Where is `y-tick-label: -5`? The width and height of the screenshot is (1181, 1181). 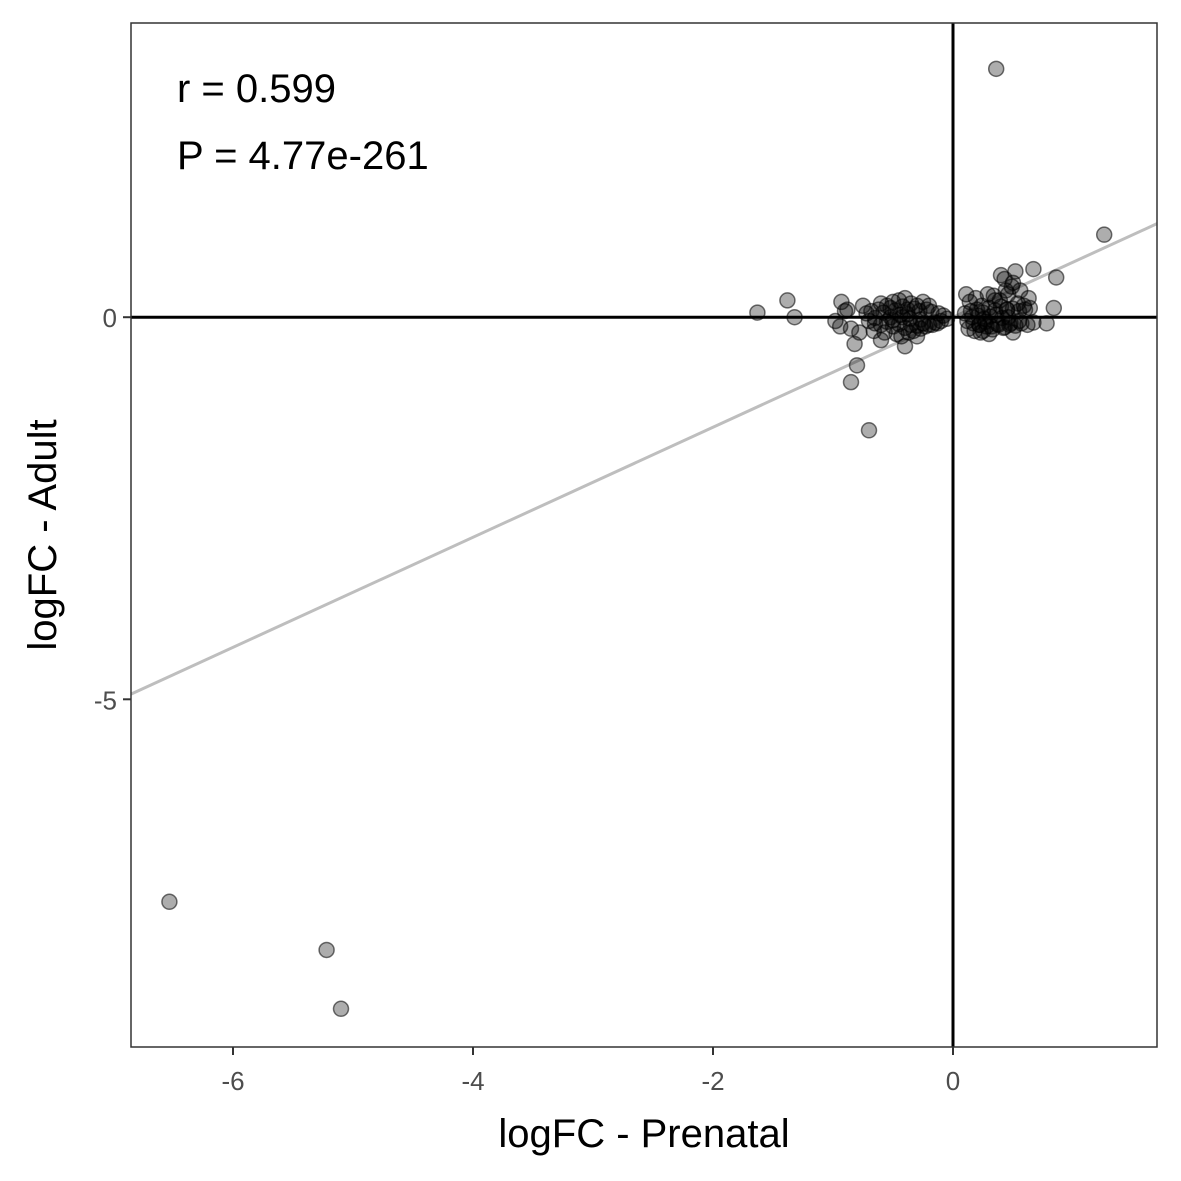 y-tick-label: -5 is located at coordinates (105, 700).